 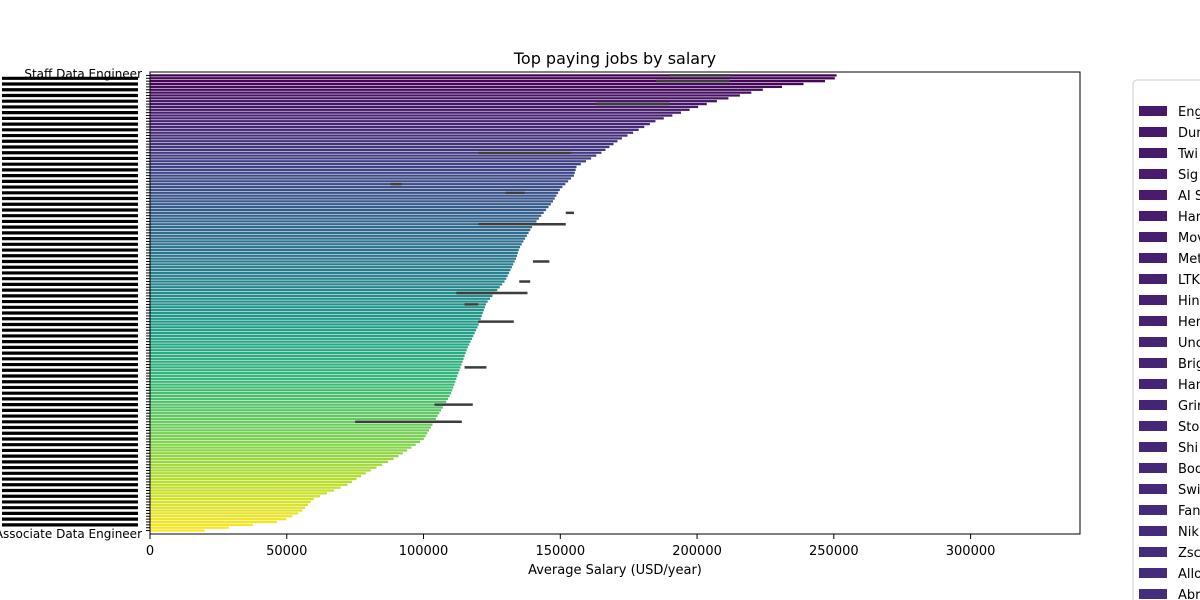 What do you see at coordinates (286, 551) in the screenshot?
I see `x-tick-label: 50000` at bounding box center [286, 551].